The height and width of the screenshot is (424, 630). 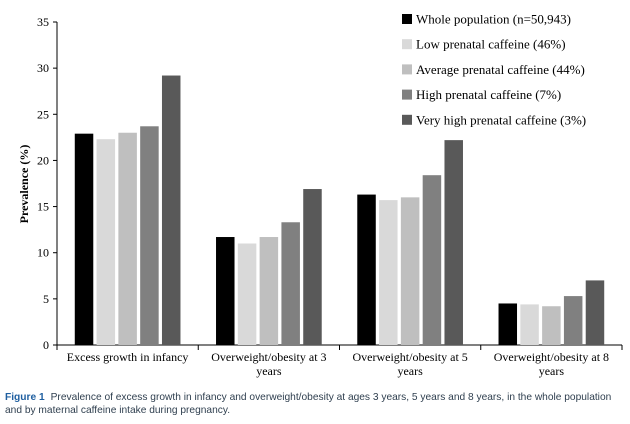 What do you see at coordinates (43, 253) in the screenshot?
I see `y-tick-label: 10` at bounding box center [43, 253].